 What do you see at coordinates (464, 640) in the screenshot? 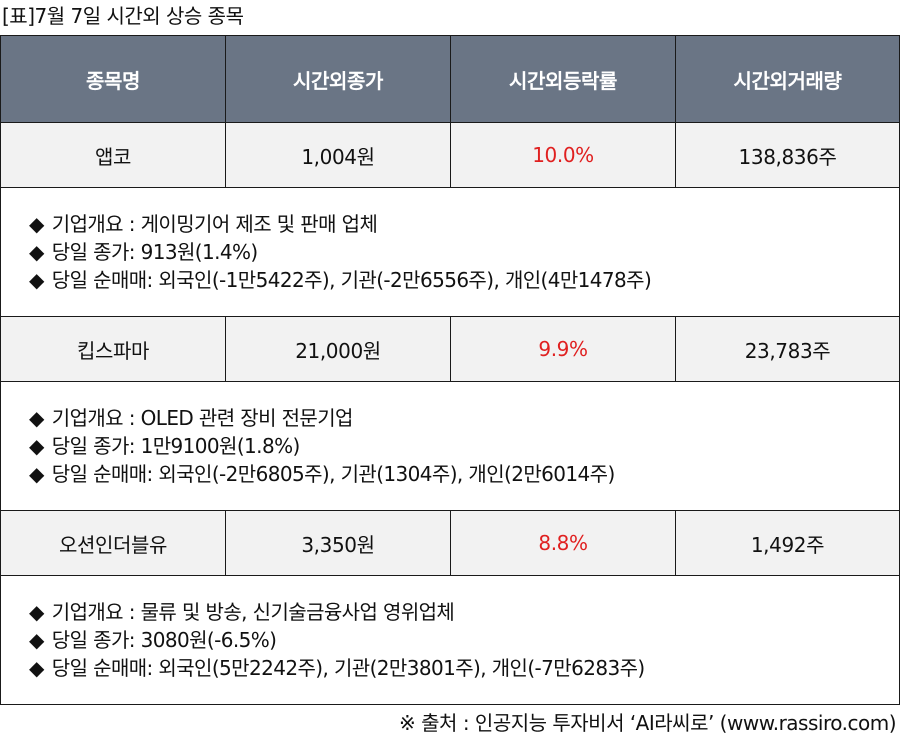
I see `detail-line-close: ◆ 당일 종가: 3080원(-6.5%)` at bounding box center [464, 640].